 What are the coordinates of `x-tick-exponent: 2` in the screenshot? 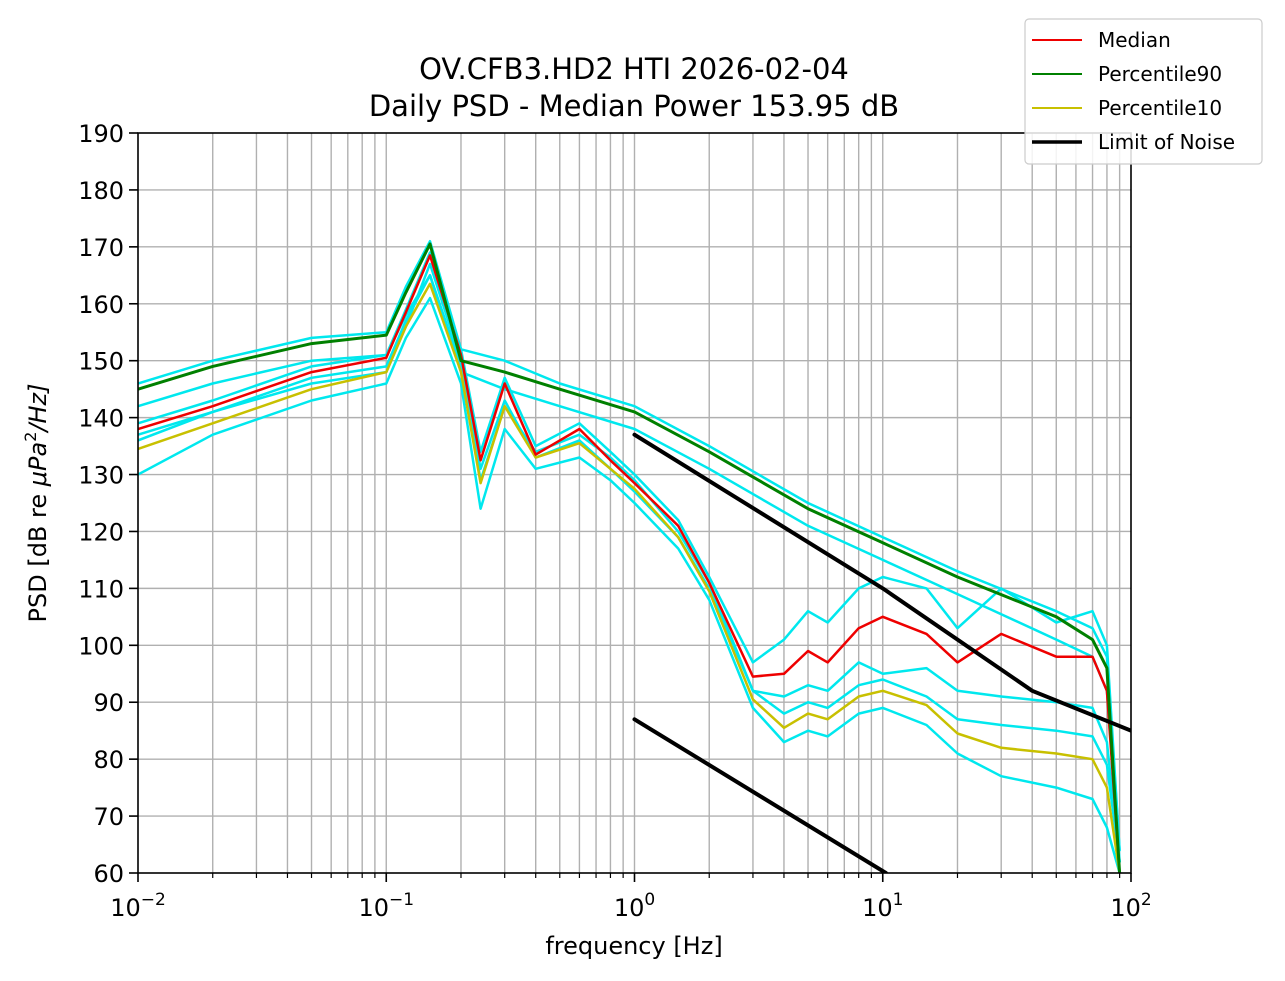 It's located at (1146, 900).